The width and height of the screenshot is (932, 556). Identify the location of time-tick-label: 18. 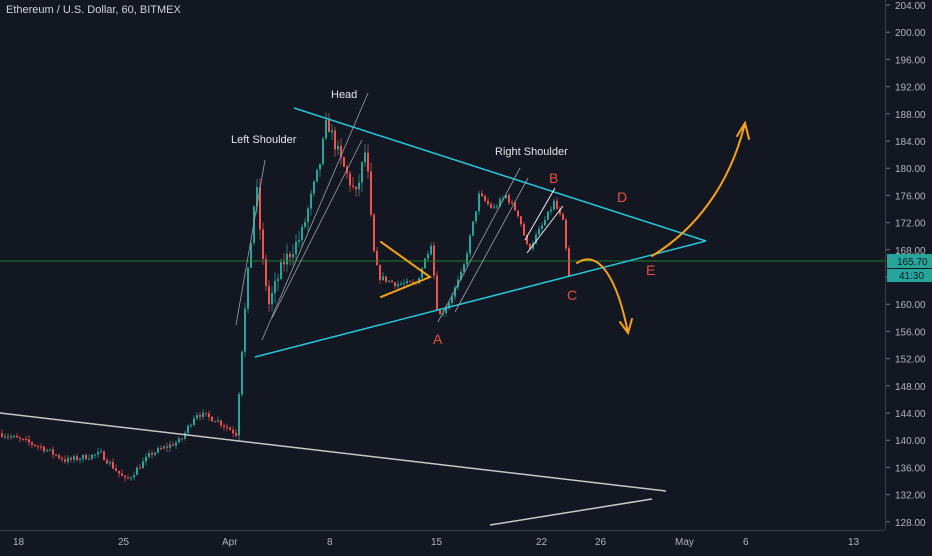
(19, 542).